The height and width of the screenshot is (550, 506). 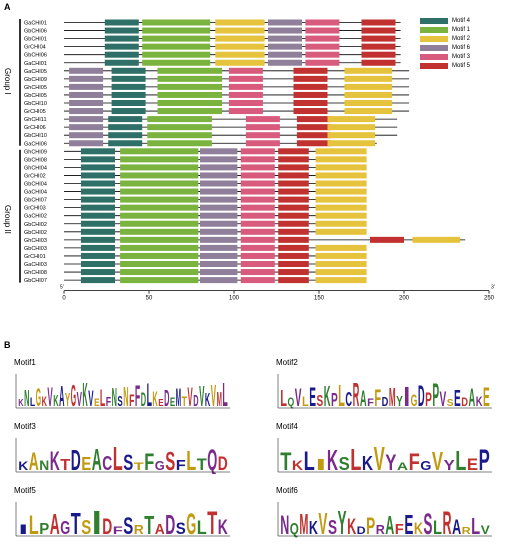 I want to click on logo-letter: V, so click(x=90, y=398).